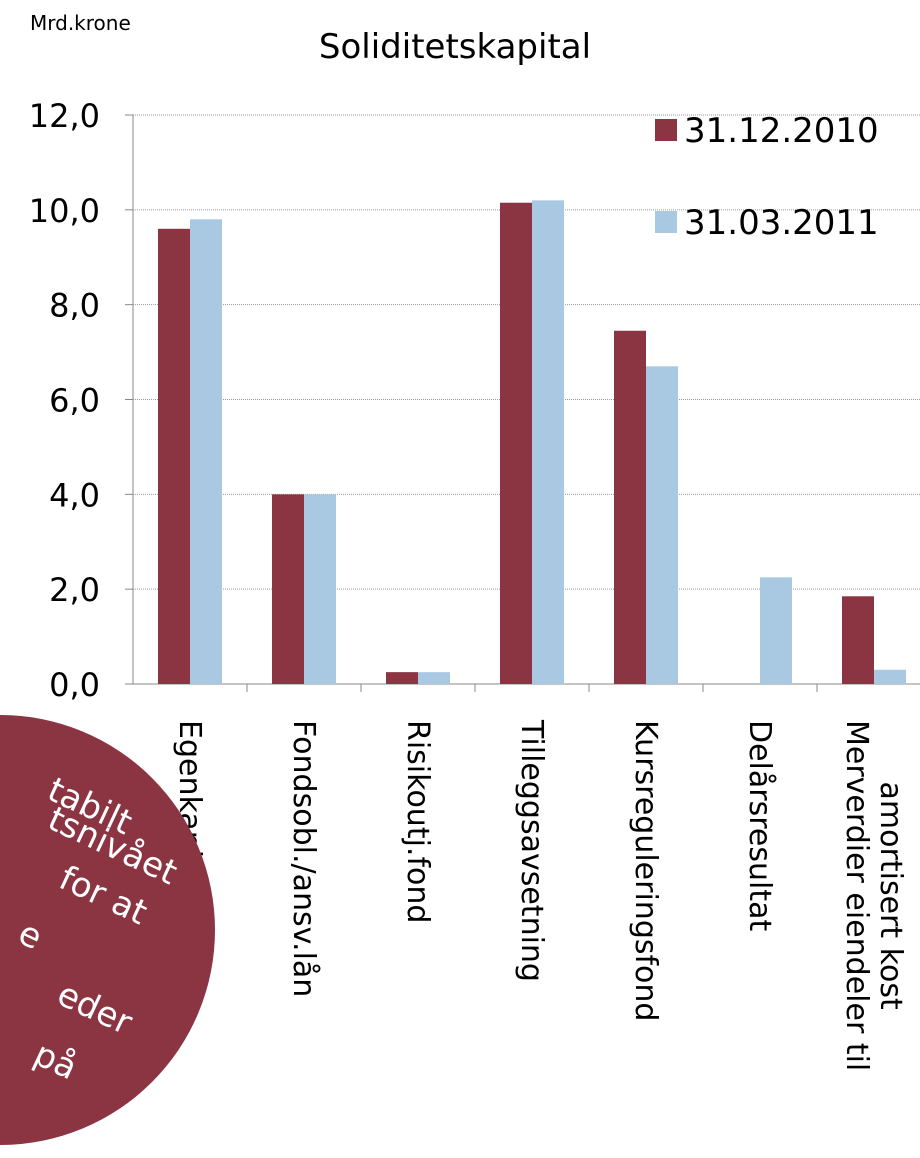 Image resolution: width=920 pixels, height=1158 pixels. I want to click on legend-label: 31.03.2011, so click(781, 223).